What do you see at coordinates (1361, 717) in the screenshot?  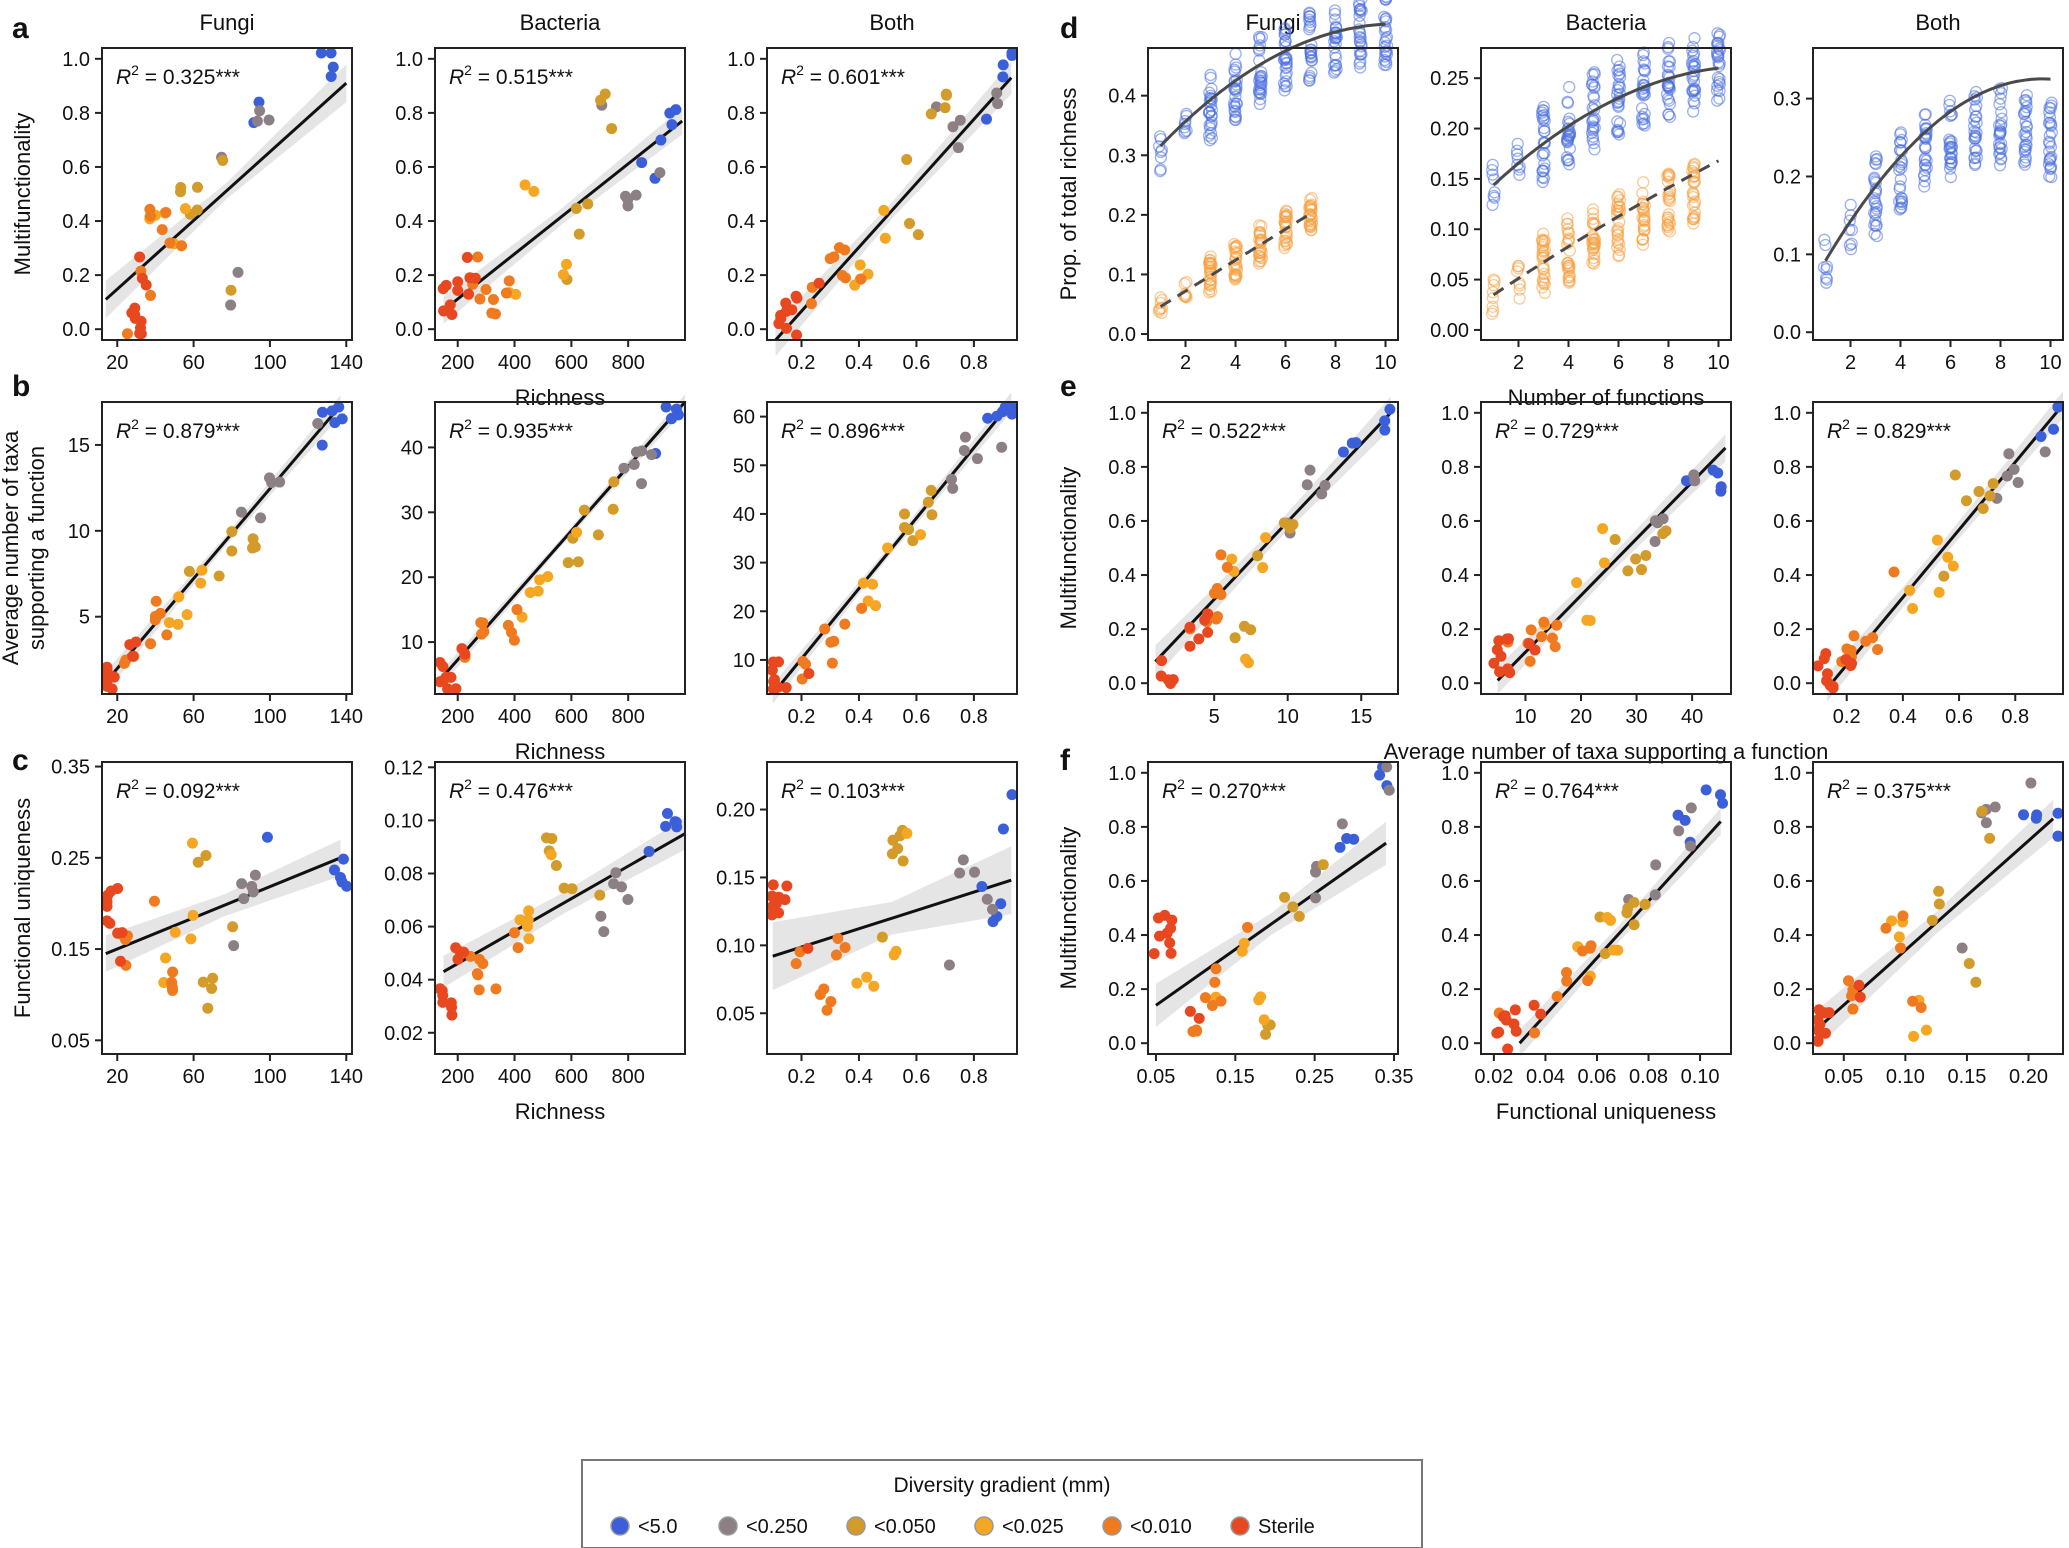 I see `x-tick-label: 15` at bounding box center [1361, 717].